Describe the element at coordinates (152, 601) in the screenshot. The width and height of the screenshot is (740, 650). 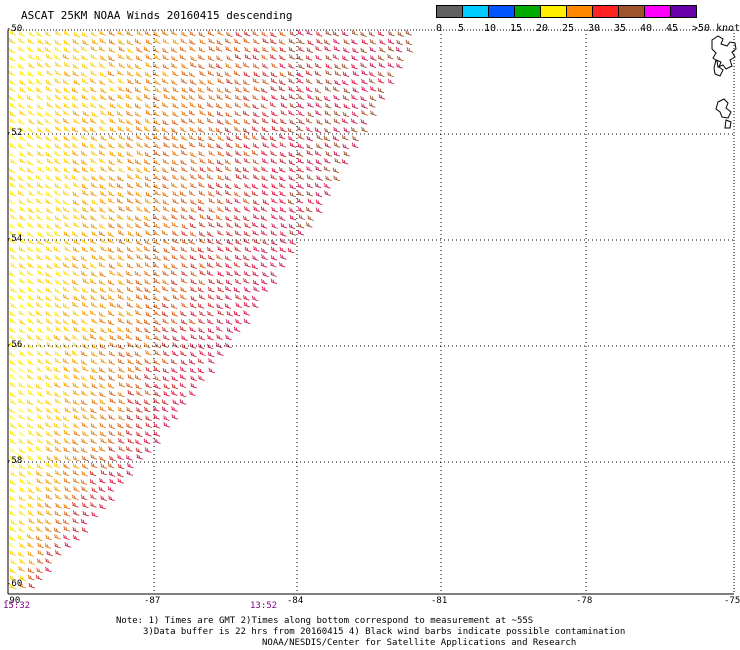
I see `lon-label: -87` at that location.